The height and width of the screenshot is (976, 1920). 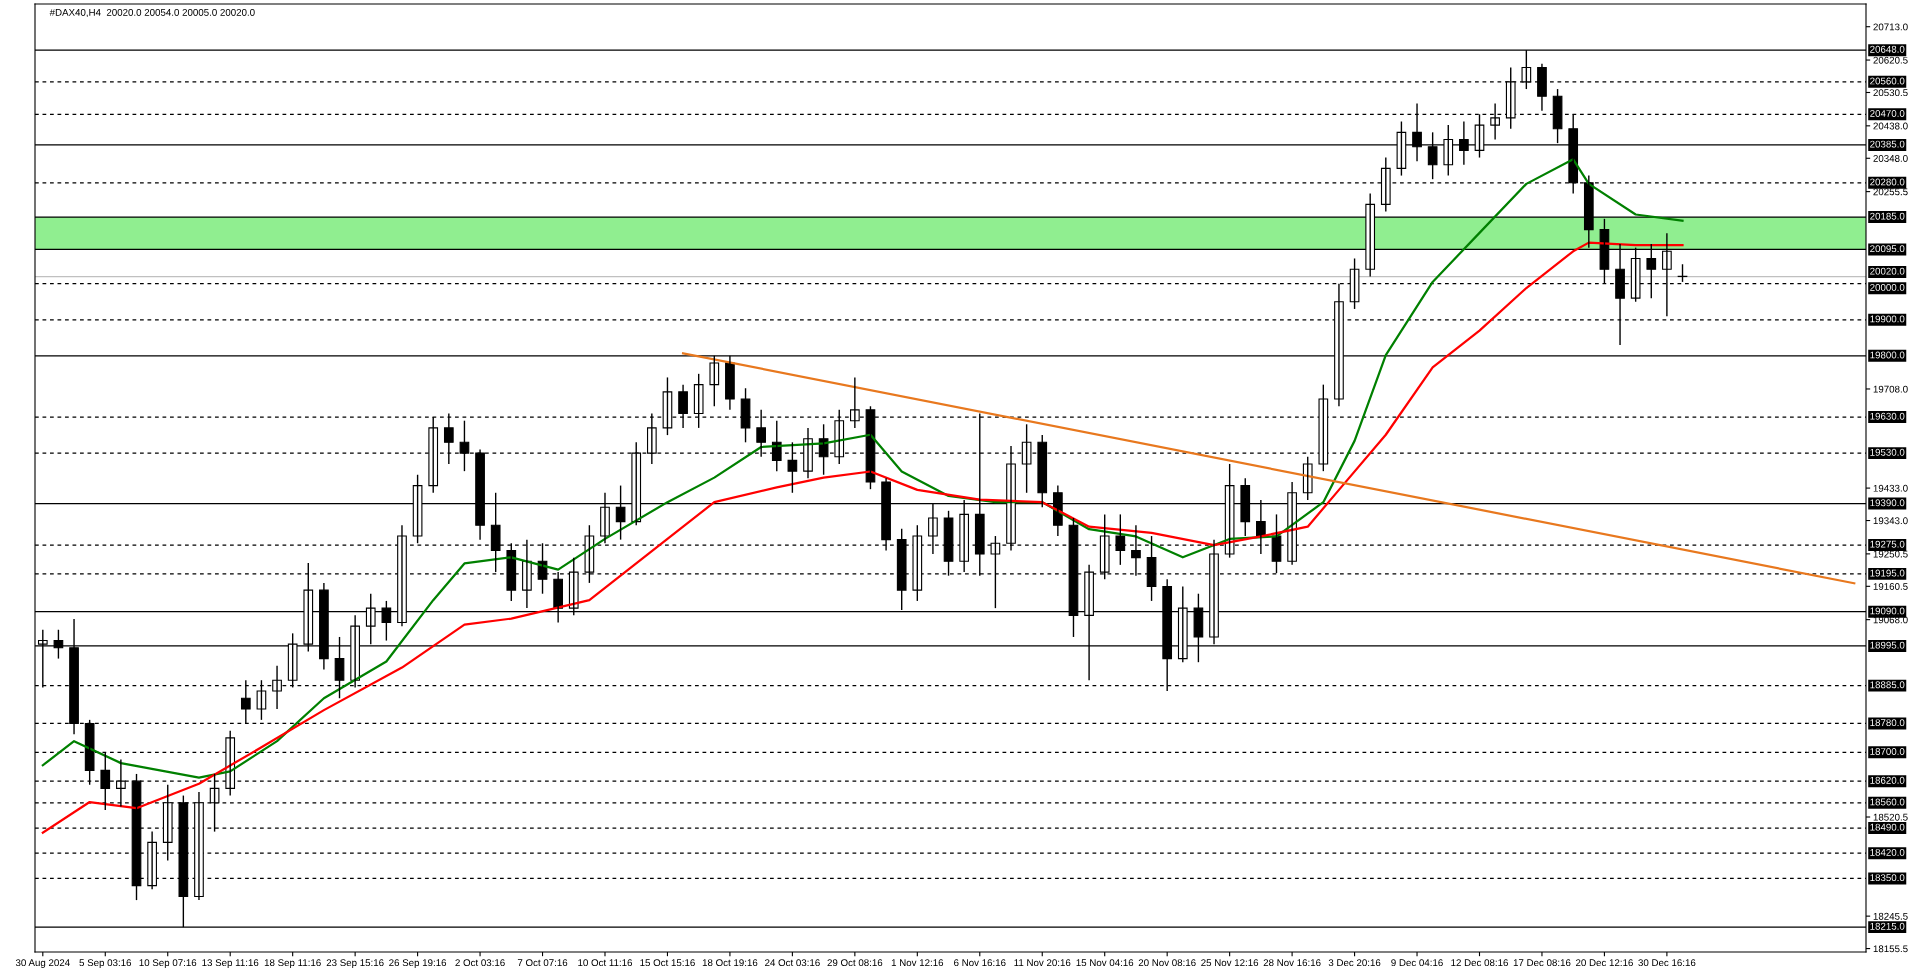 What do you see at coordinates (1887, 802) in the screenshot?
I see `ref-line-label: 18560.0` at bounding box center [1887, 802].